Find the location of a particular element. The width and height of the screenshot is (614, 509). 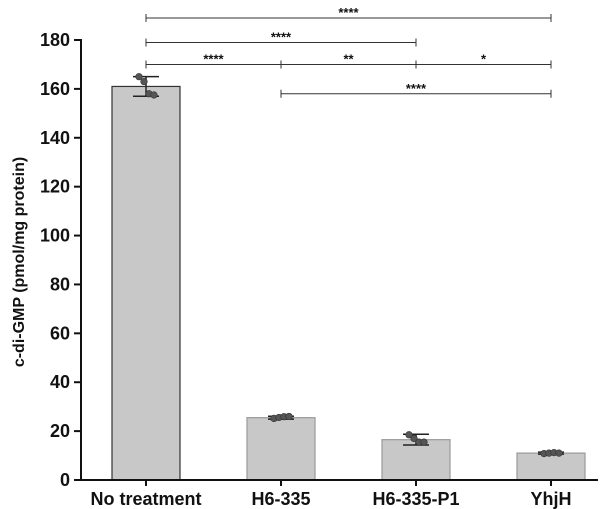

significance-label: * is located at coordinates (484, 58).